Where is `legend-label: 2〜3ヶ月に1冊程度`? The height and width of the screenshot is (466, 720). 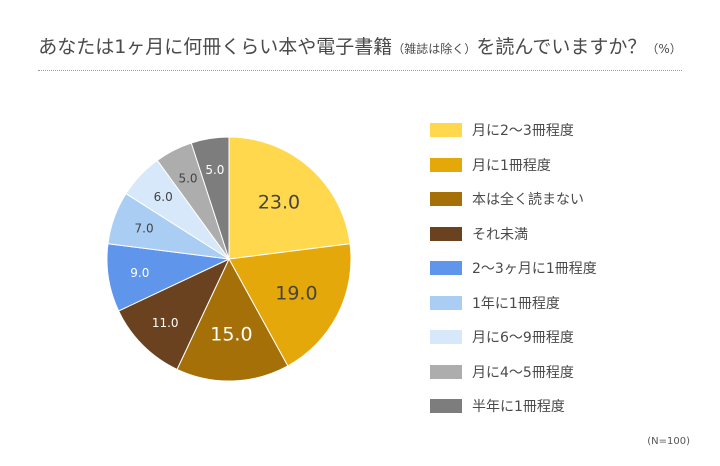 legend-label: 2〜3ヶ月に1冊程度 is located at coordinates (534, 269).